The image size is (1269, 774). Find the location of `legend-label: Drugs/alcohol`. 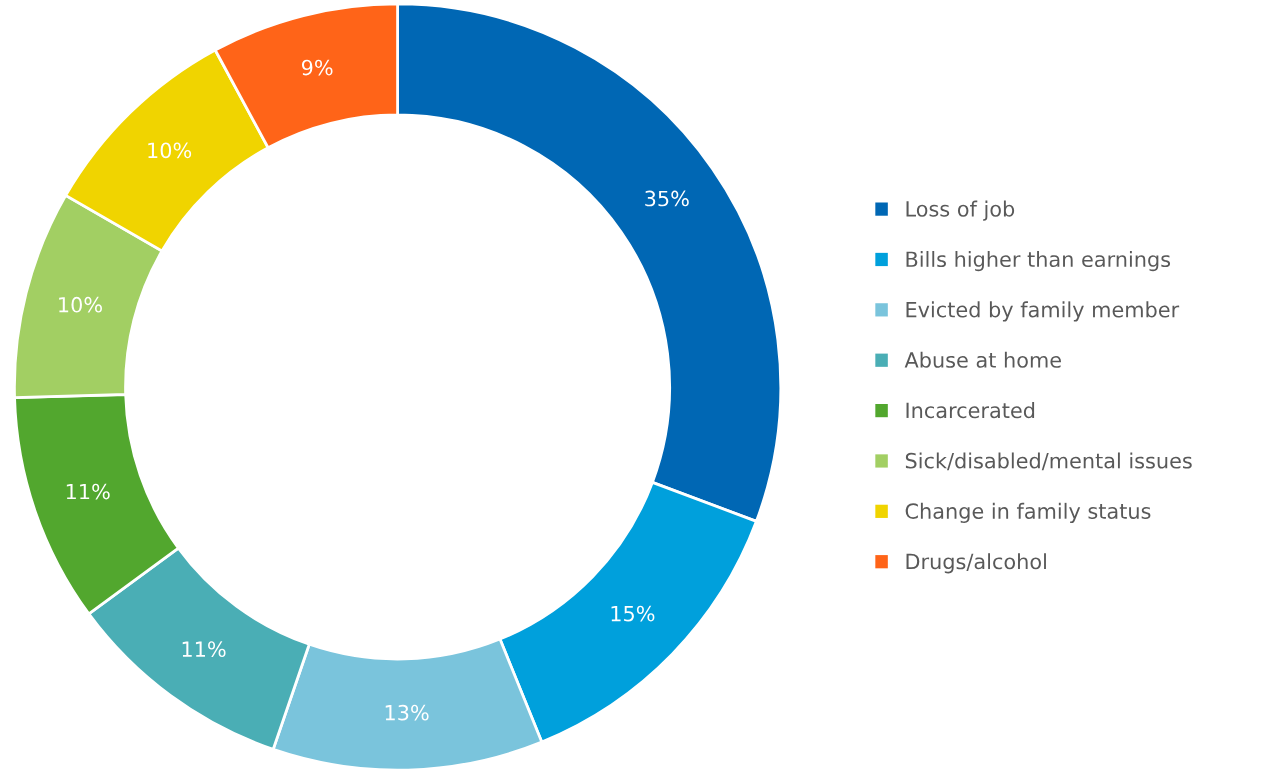

legend-label: Drugs/alcohol is located at coordinates (976, 563).